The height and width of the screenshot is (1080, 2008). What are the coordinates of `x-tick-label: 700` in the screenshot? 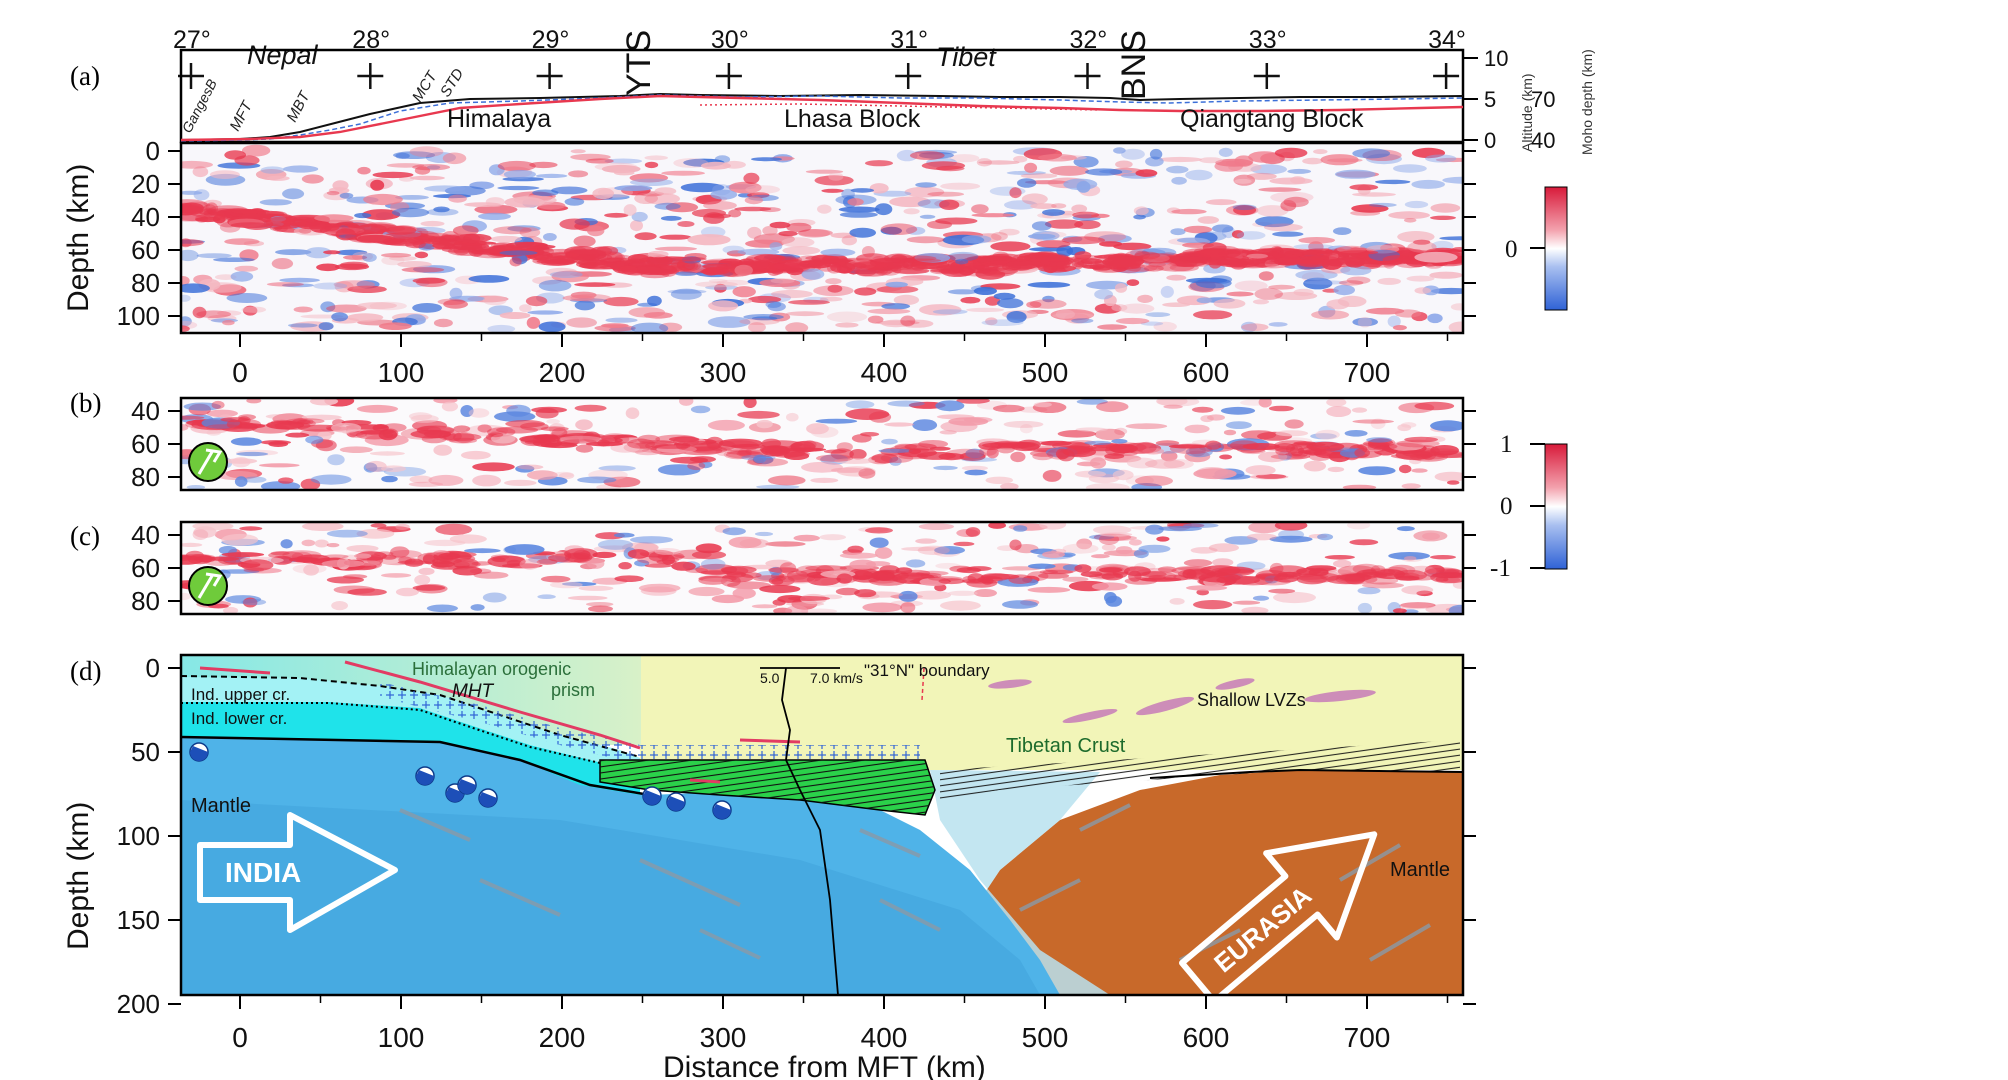 It's located at (1367, 372).